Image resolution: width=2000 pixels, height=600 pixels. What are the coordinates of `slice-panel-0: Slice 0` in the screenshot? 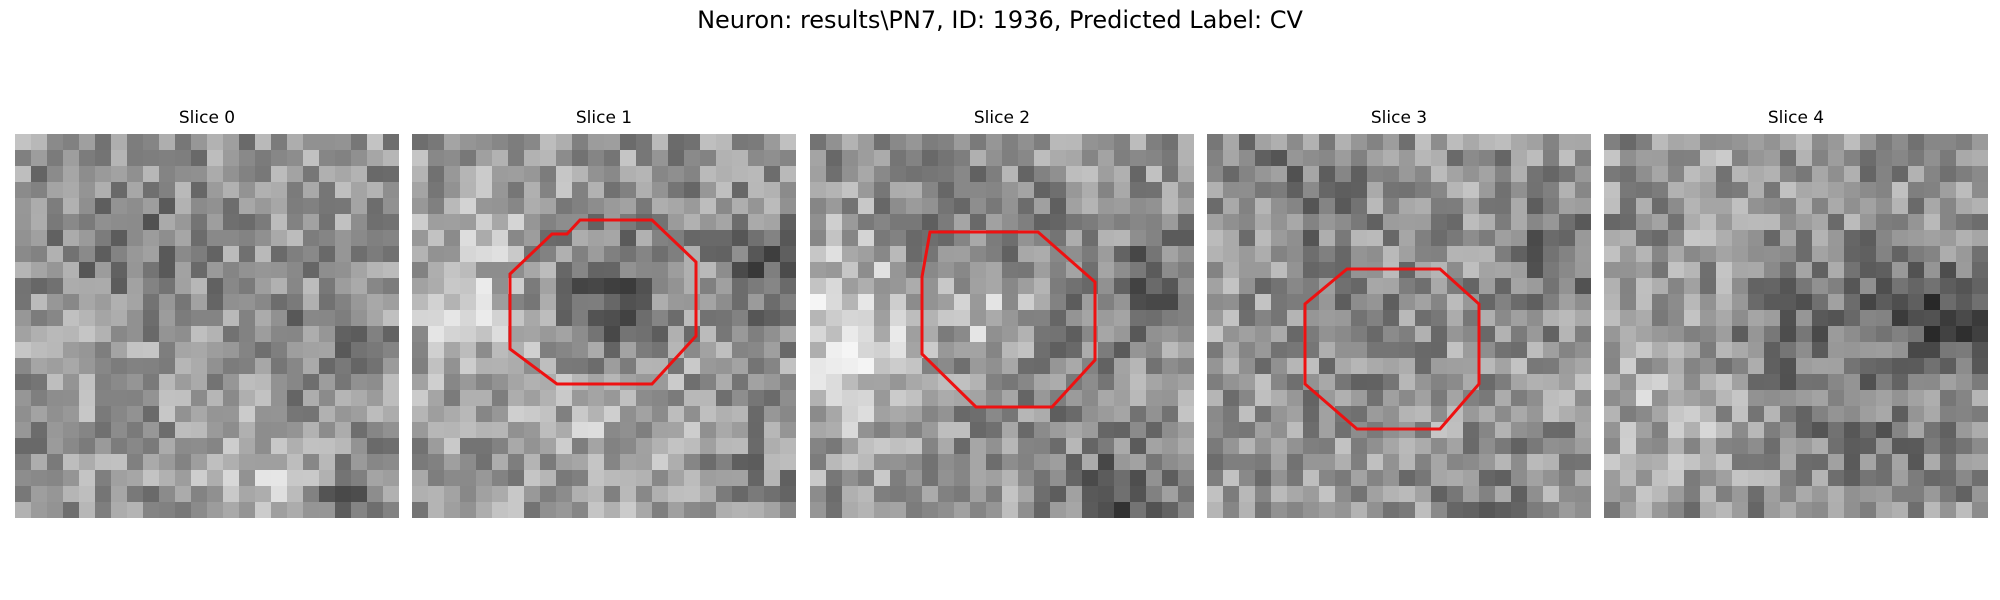 It's located at (207, 314).